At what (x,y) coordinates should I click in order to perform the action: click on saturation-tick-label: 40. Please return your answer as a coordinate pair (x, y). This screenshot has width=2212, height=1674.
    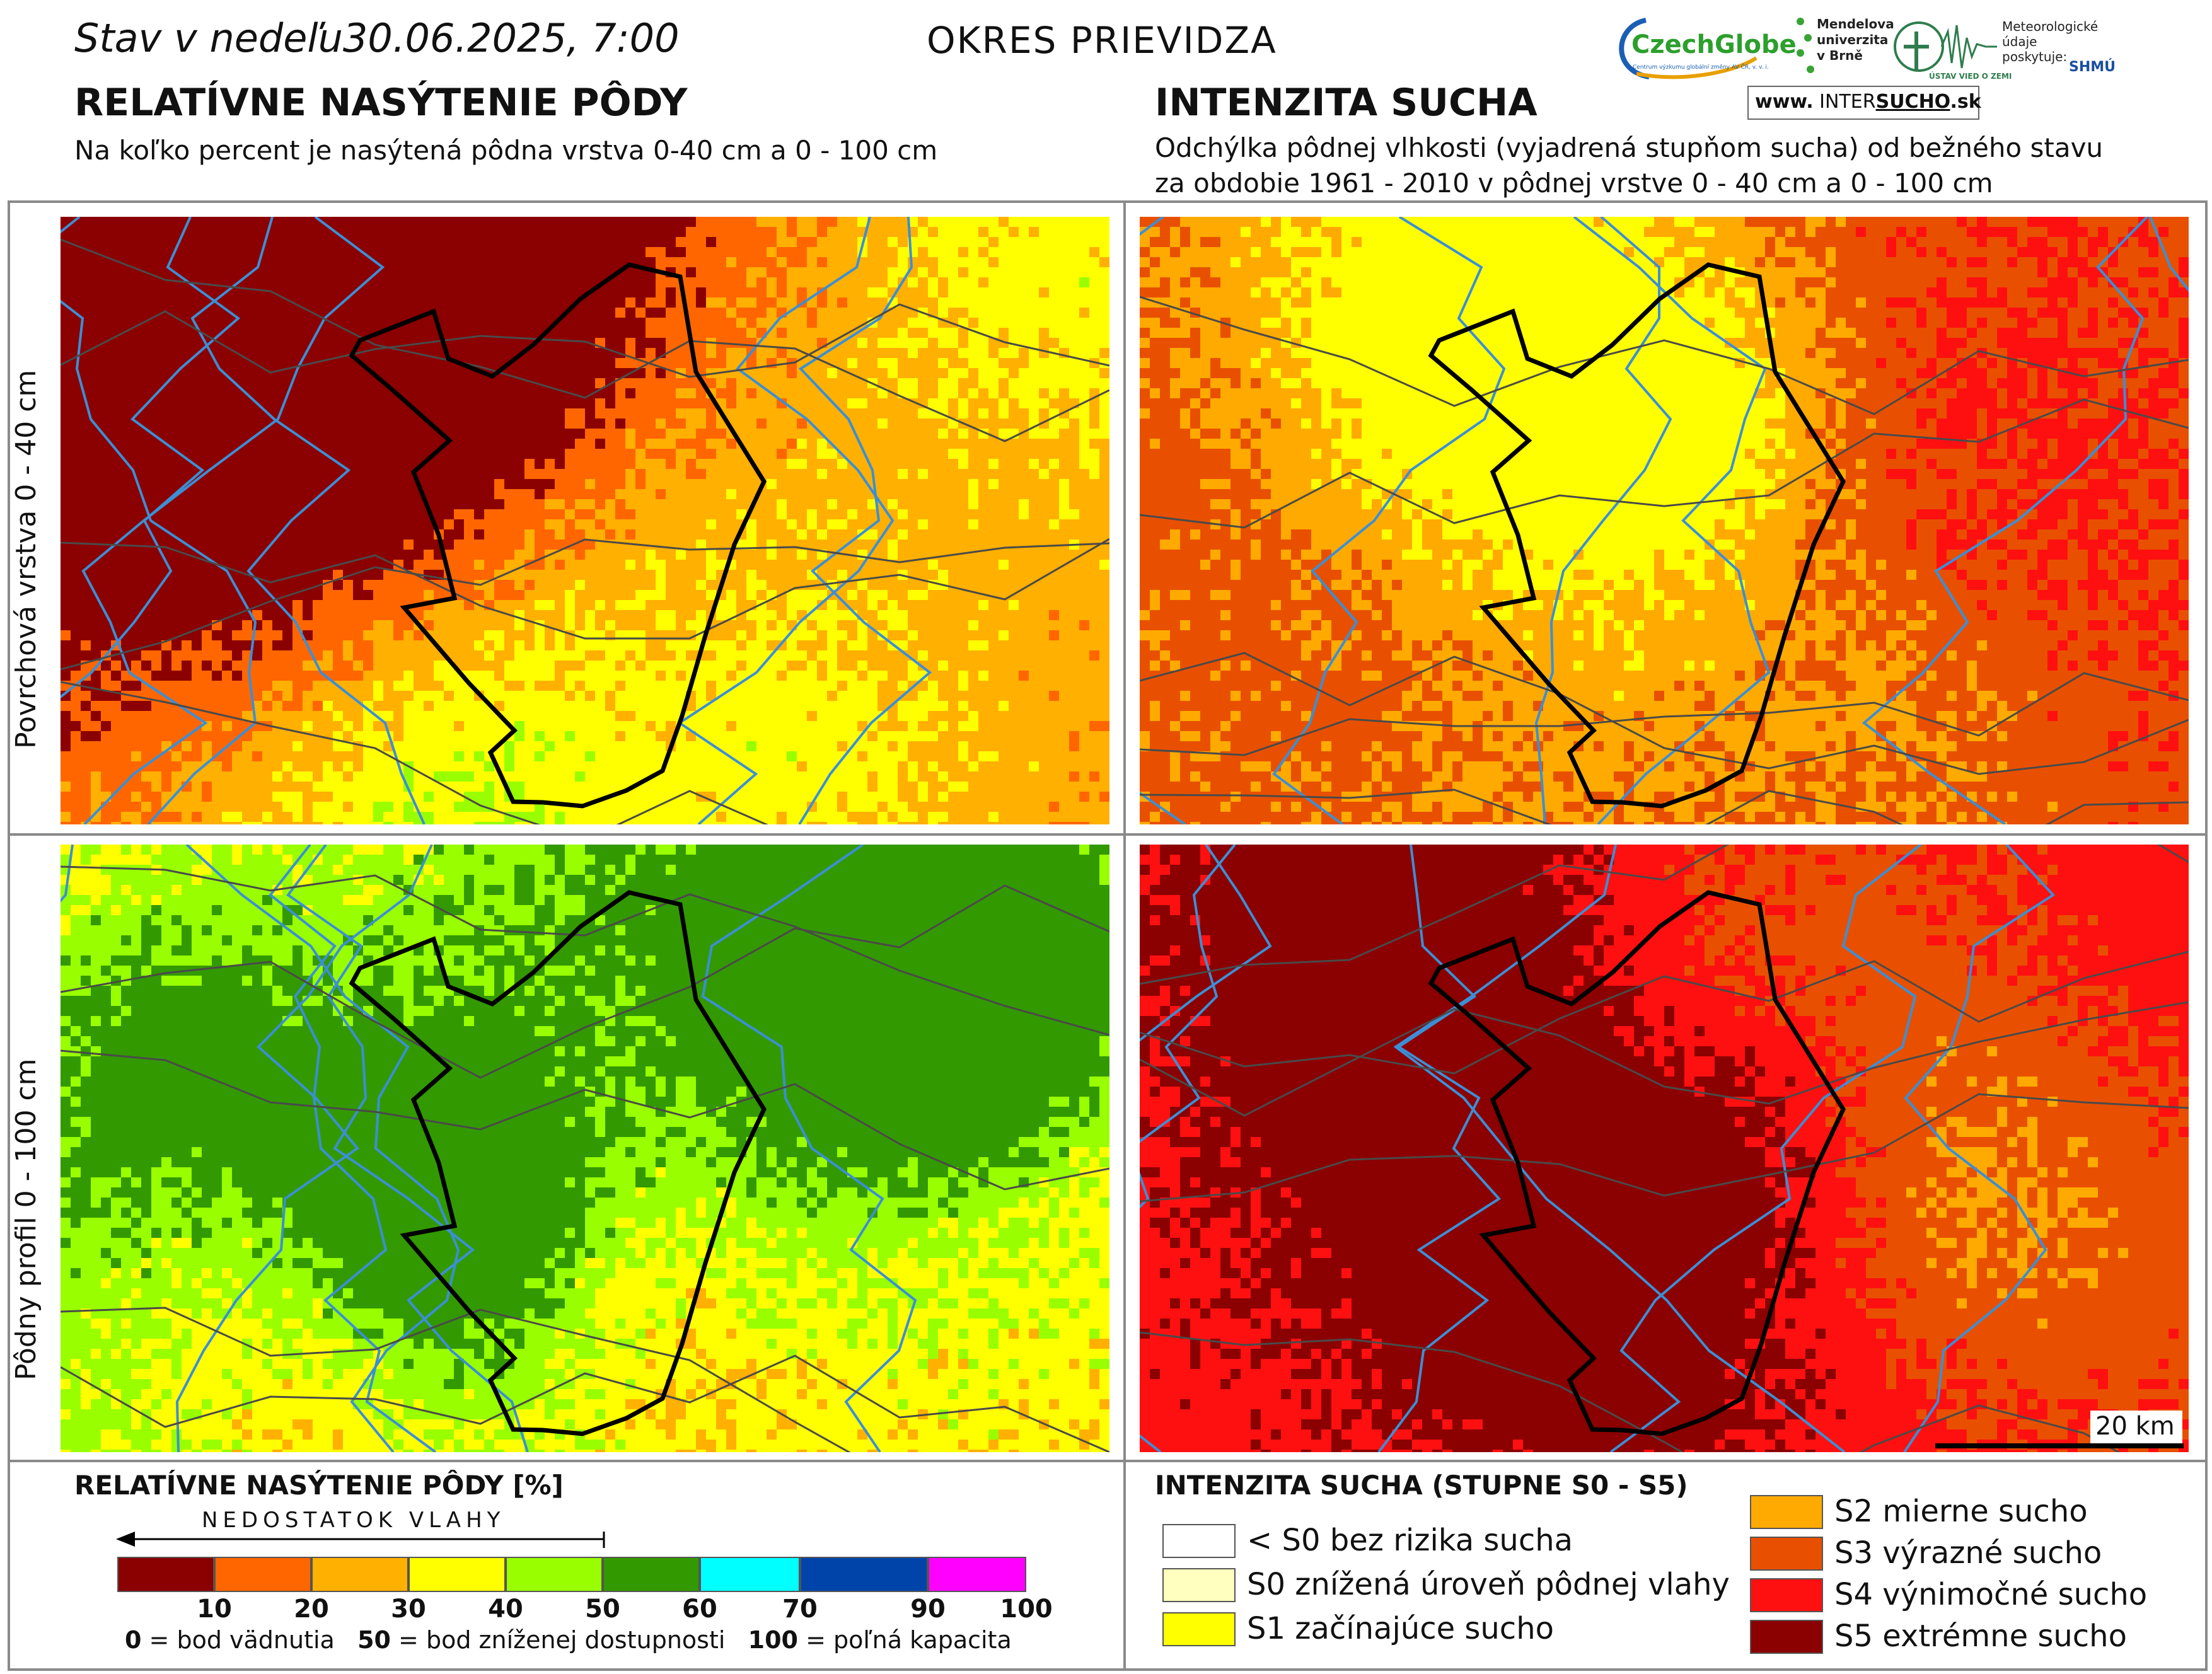
    Looking at the image, I should click on (505, 1609).